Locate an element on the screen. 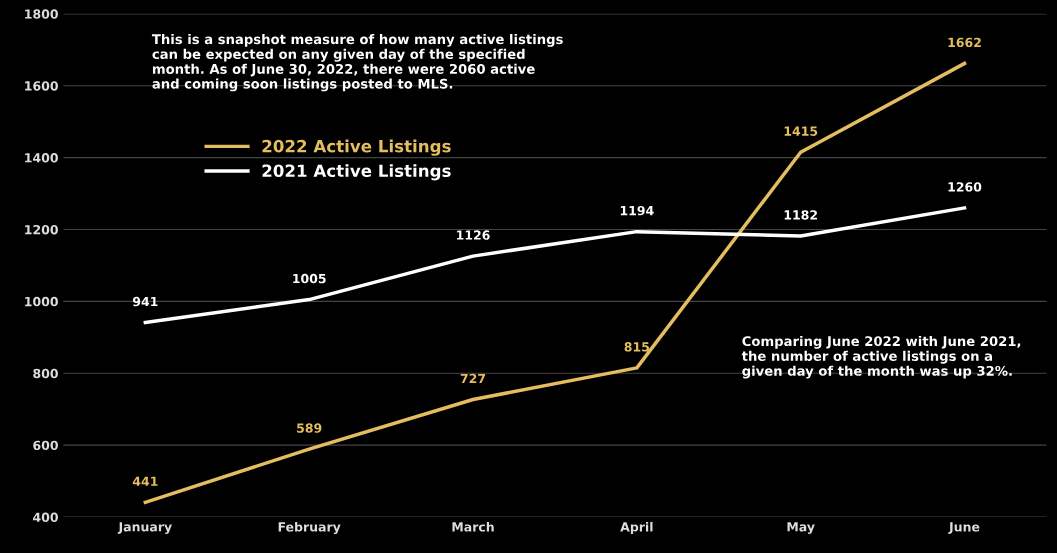 The width and height of the screenshot is (1057, 553). data-label: 1662 is located at coordinates (964, 42).